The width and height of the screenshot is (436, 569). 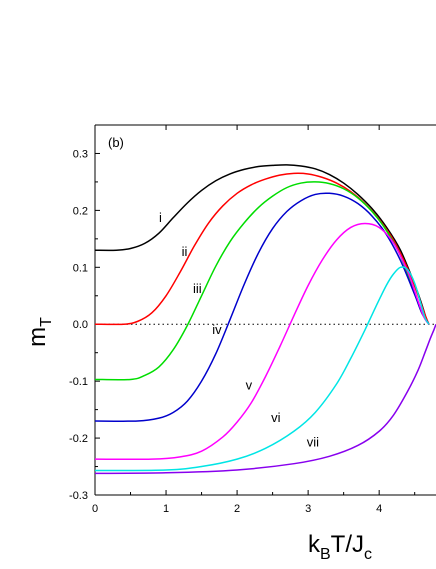 I want to click on y-tick-label: 0.0, so click(x=80, y=325).